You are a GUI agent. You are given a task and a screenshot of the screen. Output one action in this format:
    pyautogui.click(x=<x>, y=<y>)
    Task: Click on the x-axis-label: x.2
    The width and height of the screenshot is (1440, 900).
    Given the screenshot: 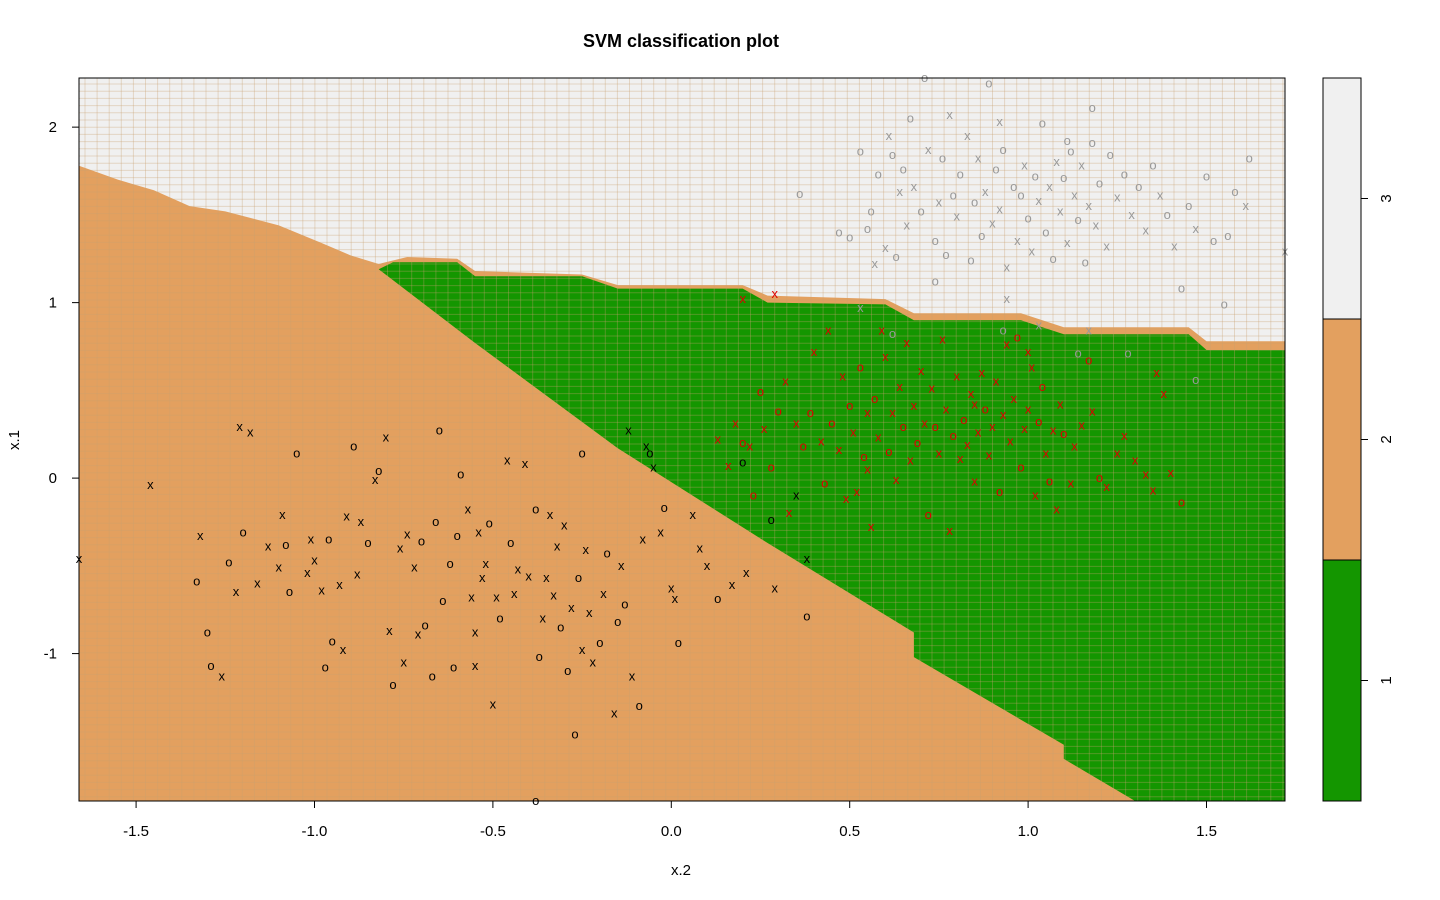 What is the action you would take?
    pyautogui.click(x=681, y=870)
    